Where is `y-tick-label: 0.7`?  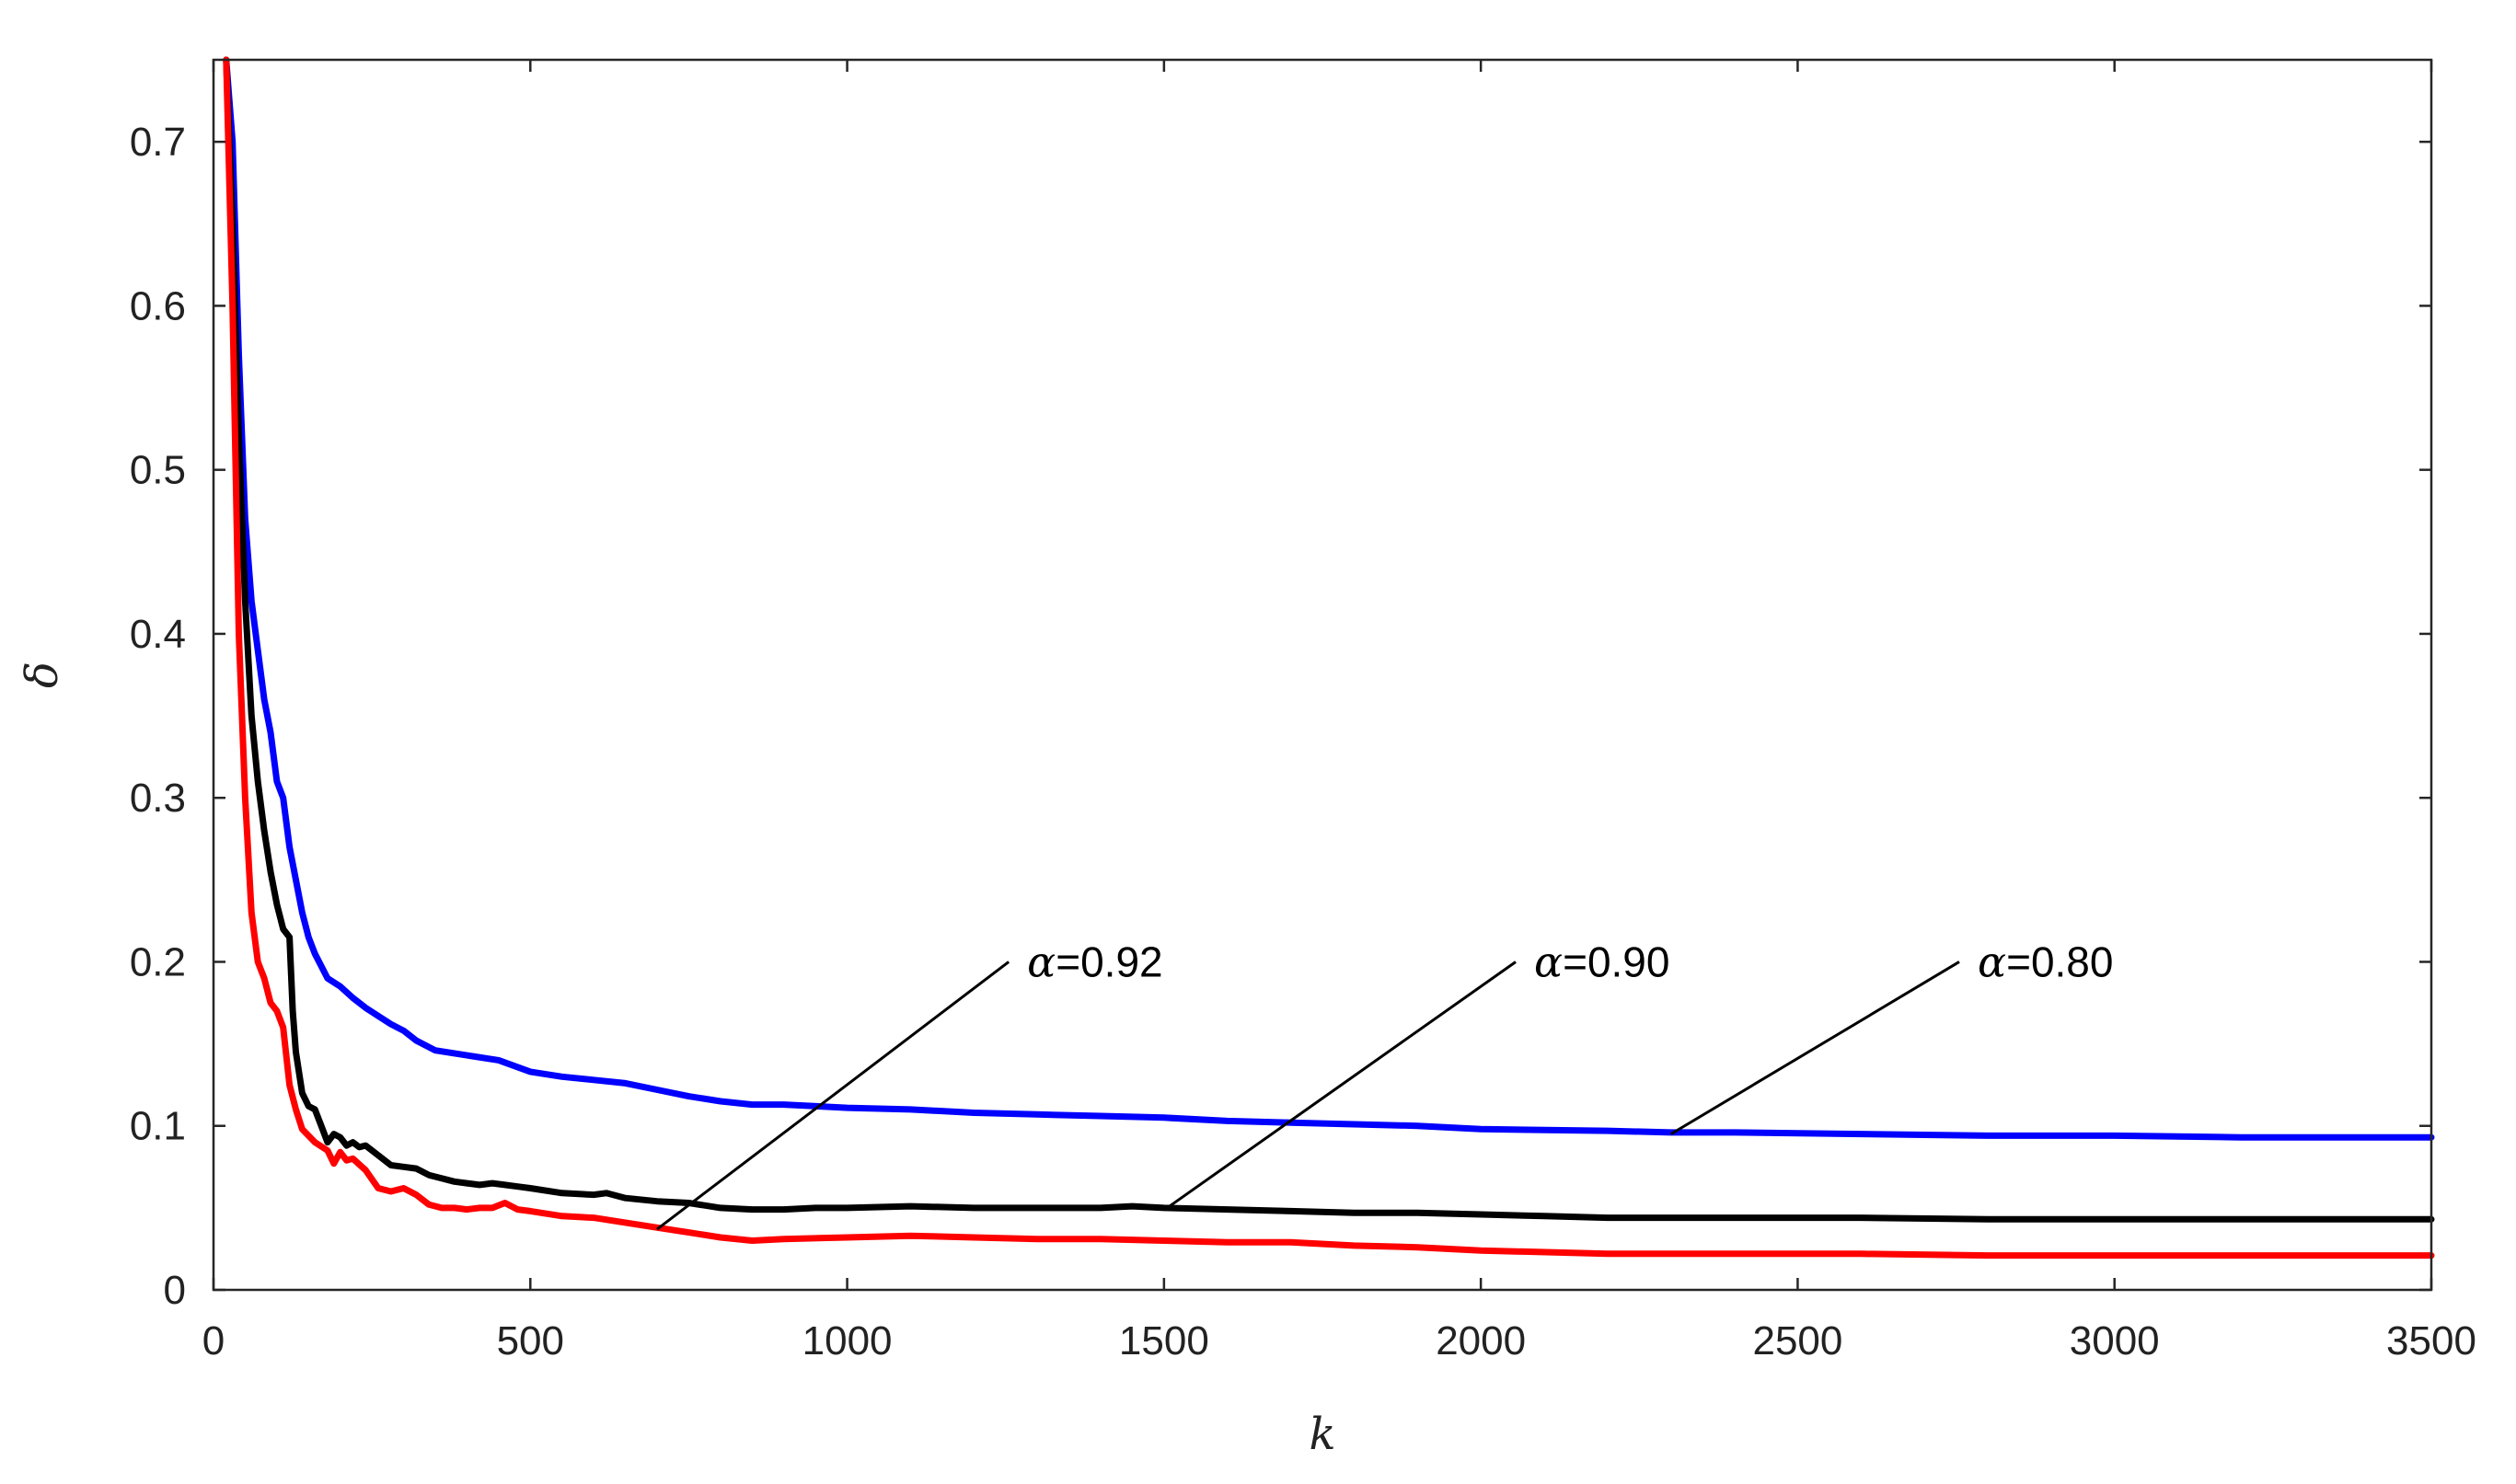
y-tick-label: 0.7 is located at coordinates (158, 142).